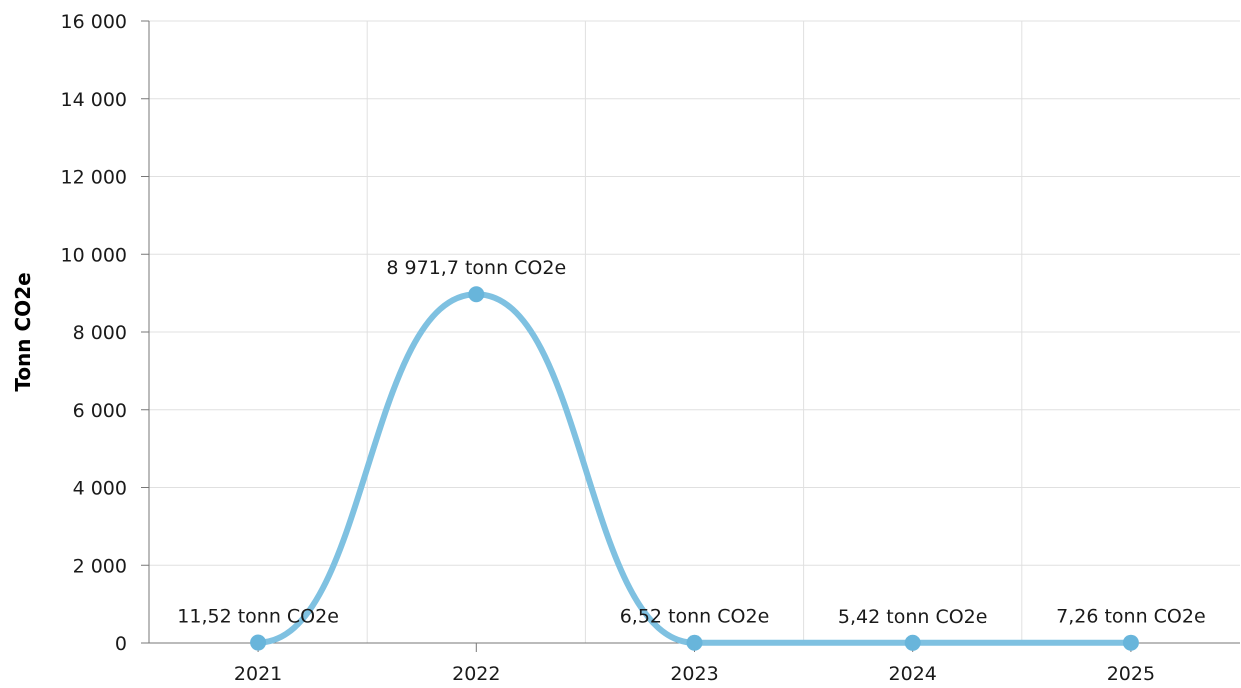 The height and width of the screenshot is (688, 1241). What do you see at coordinates (258, 674) in the screenshot?
I see `x-tick-label: 2021` at bounding box center [258, 674].